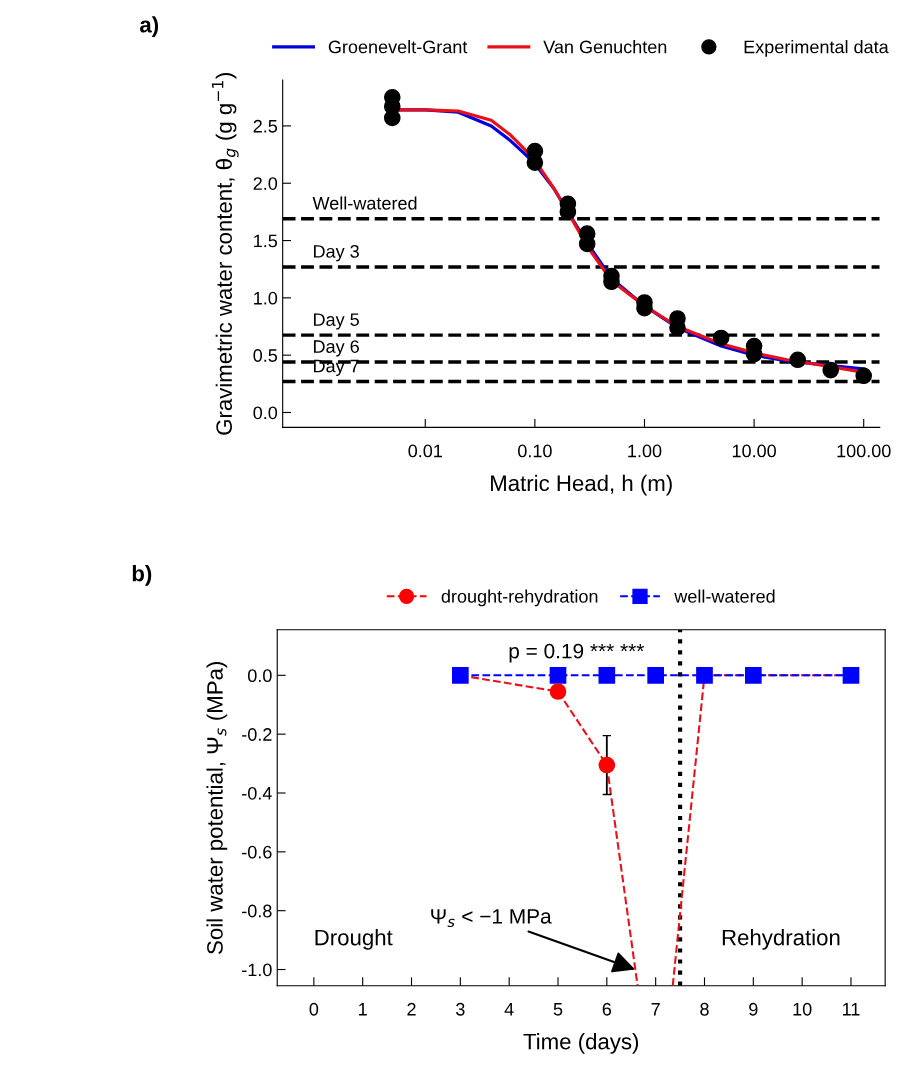 The width and height of the screenshot is (906, 1082). Describe the element at coordinates (851, 1009) in the screenshot. I see `x-tick-label: 11` at that location.